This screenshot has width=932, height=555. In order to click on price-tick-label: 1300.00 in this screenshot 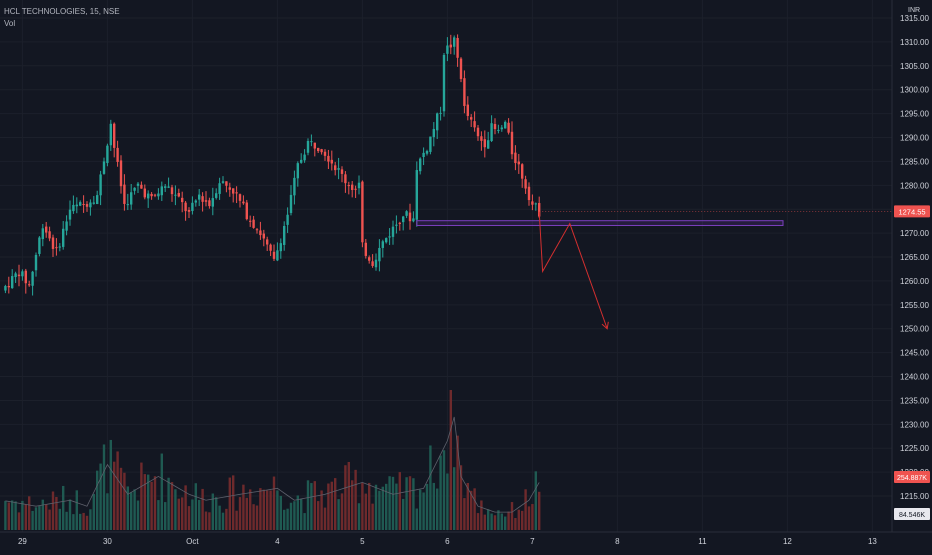, I will do `click(914, 90)`.